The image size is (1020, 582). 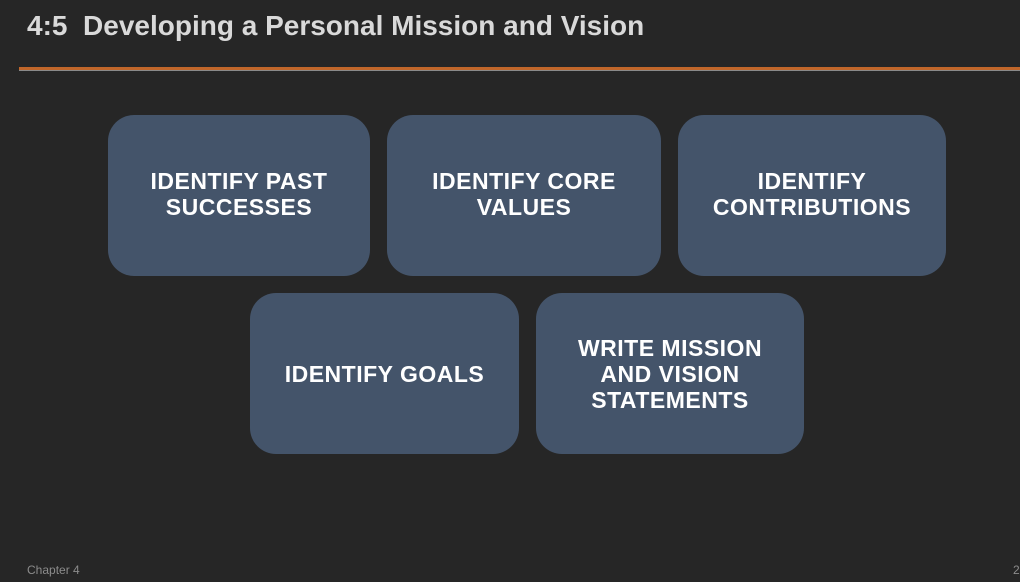 I want to click on step-box-identify-goals: IDENTIFY GOALS, so click(x=384, y=373).